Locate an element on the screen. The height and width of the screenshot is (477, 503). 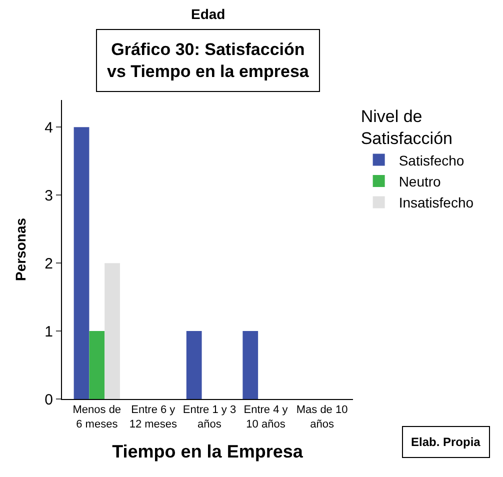
y-axis-title: Personas is located at coordinates (20, 250).